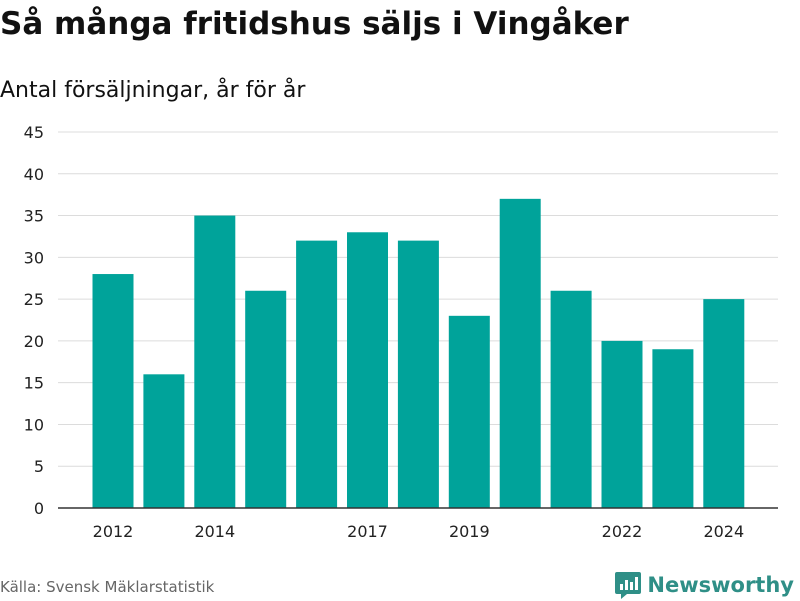  I want to click on x-tick-label: 2022, so click(622, 531).